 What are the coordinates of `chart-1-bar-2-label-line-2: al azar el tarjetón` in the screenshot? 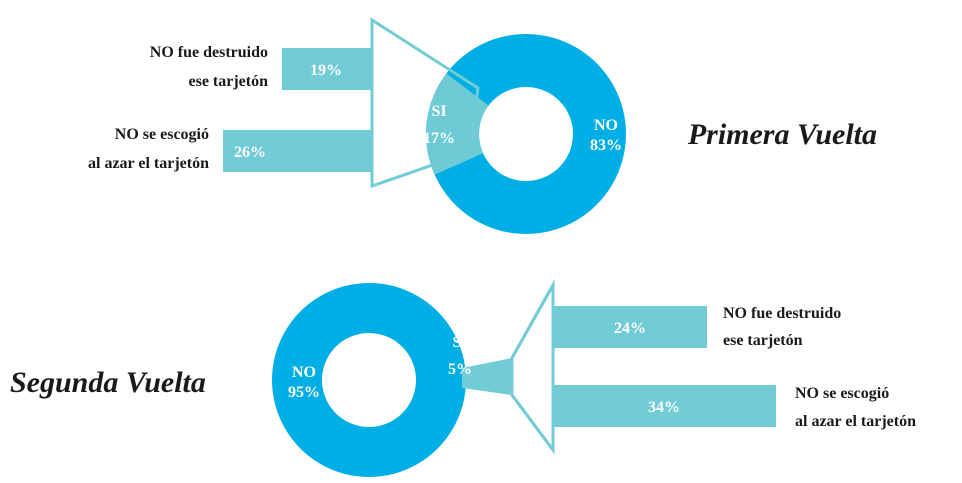 It's located at (148, 163).